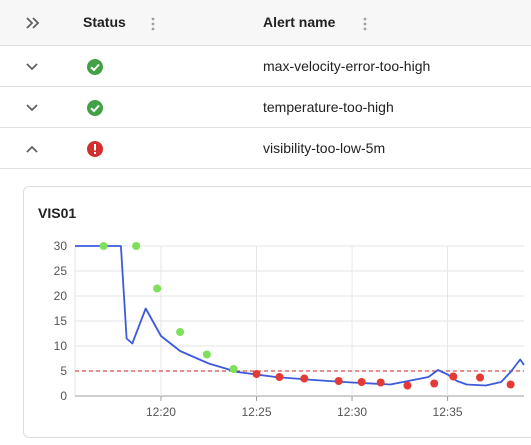 Image resolution: width=531 pixels, height=445 pixels. Describe the element at coordinates (299, 22) in the screenshot. I see `column-header-alert-name: Alert name` at that location.